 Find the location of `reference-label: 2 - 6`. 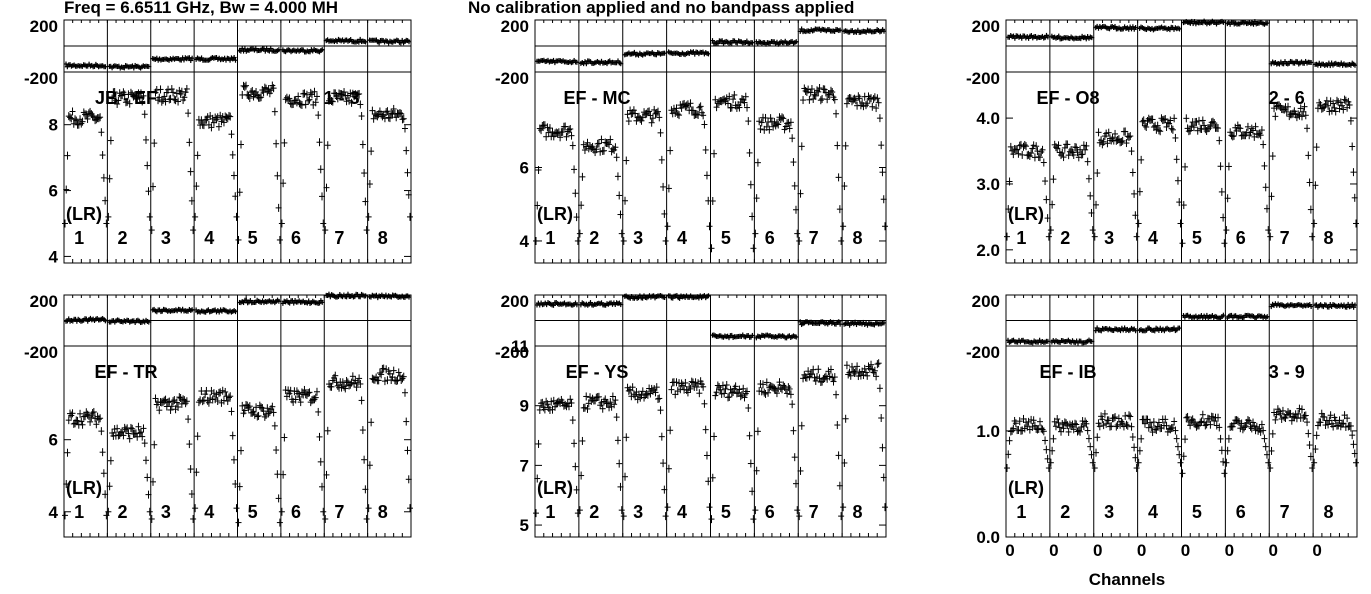

reference-label: 2 - 6 is located at coordinates (1287, 98).